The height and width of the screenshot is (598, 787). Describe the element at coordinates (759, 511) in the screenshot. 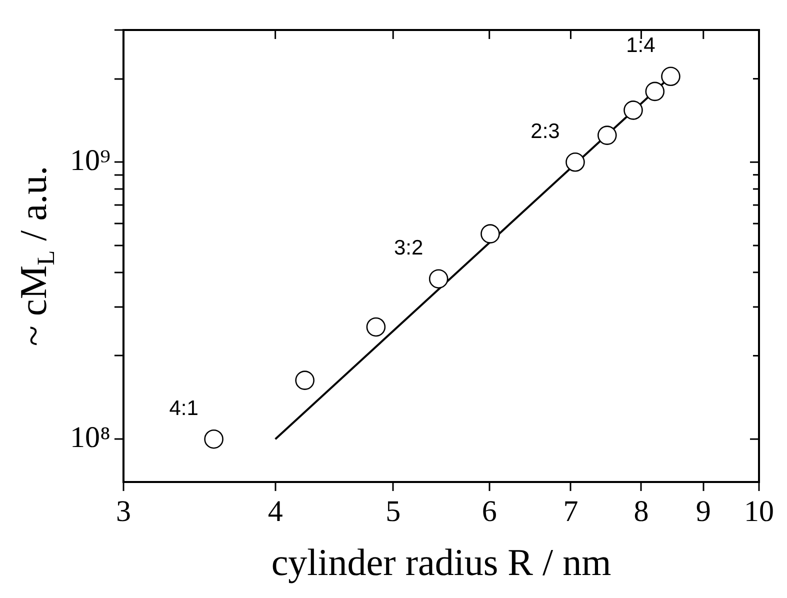

I see `x-tick-label: 10` at that location.